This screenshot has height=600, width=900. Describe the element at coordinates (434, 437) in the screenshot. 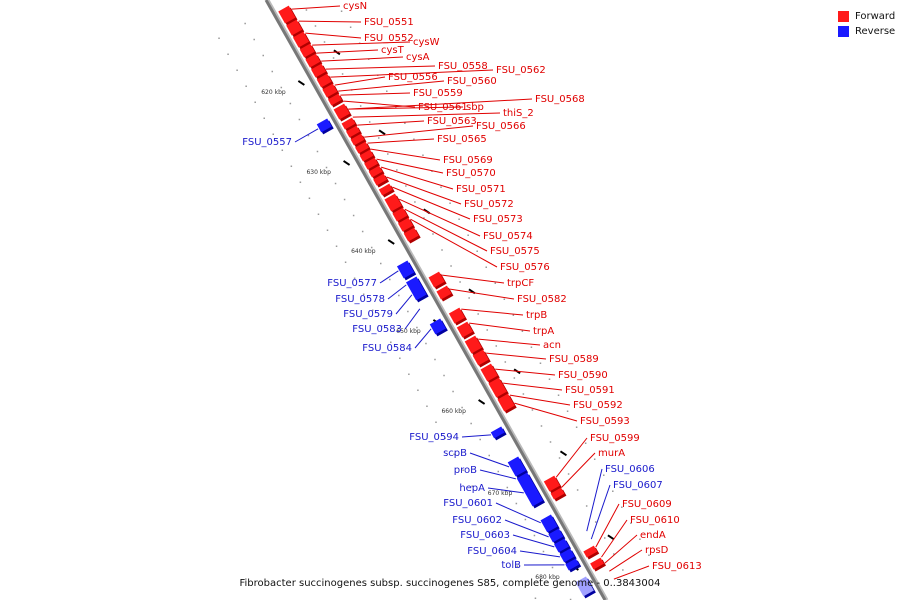

I see `gene-label: FSU_0594` at that location.